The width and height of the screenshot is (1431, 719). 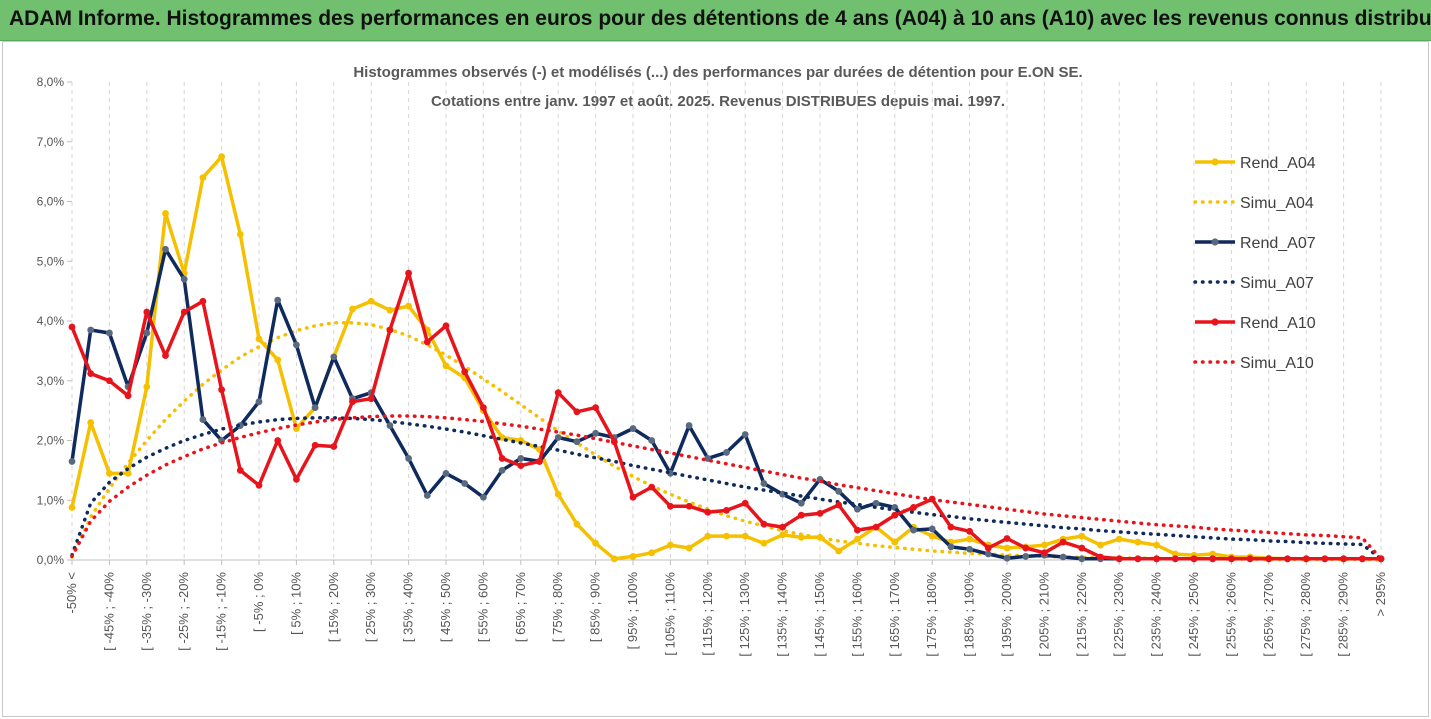 I want to click on legend-marker-rend-a10, so click(x=1215, y=322).